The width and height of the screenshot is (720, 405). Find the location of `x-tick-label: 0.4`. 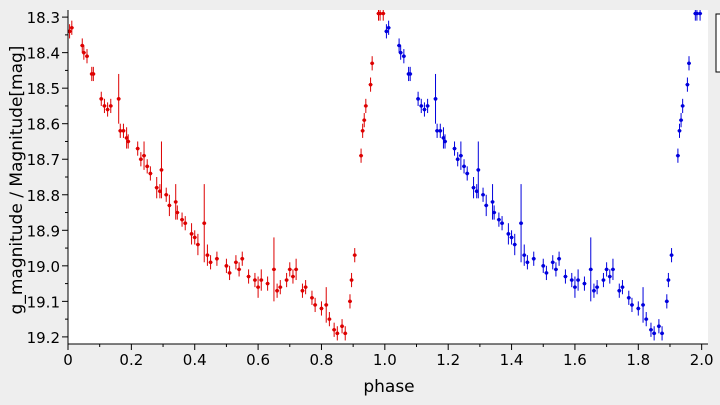

x-tick-label: 0.4 is located at coordinates (195, 360).